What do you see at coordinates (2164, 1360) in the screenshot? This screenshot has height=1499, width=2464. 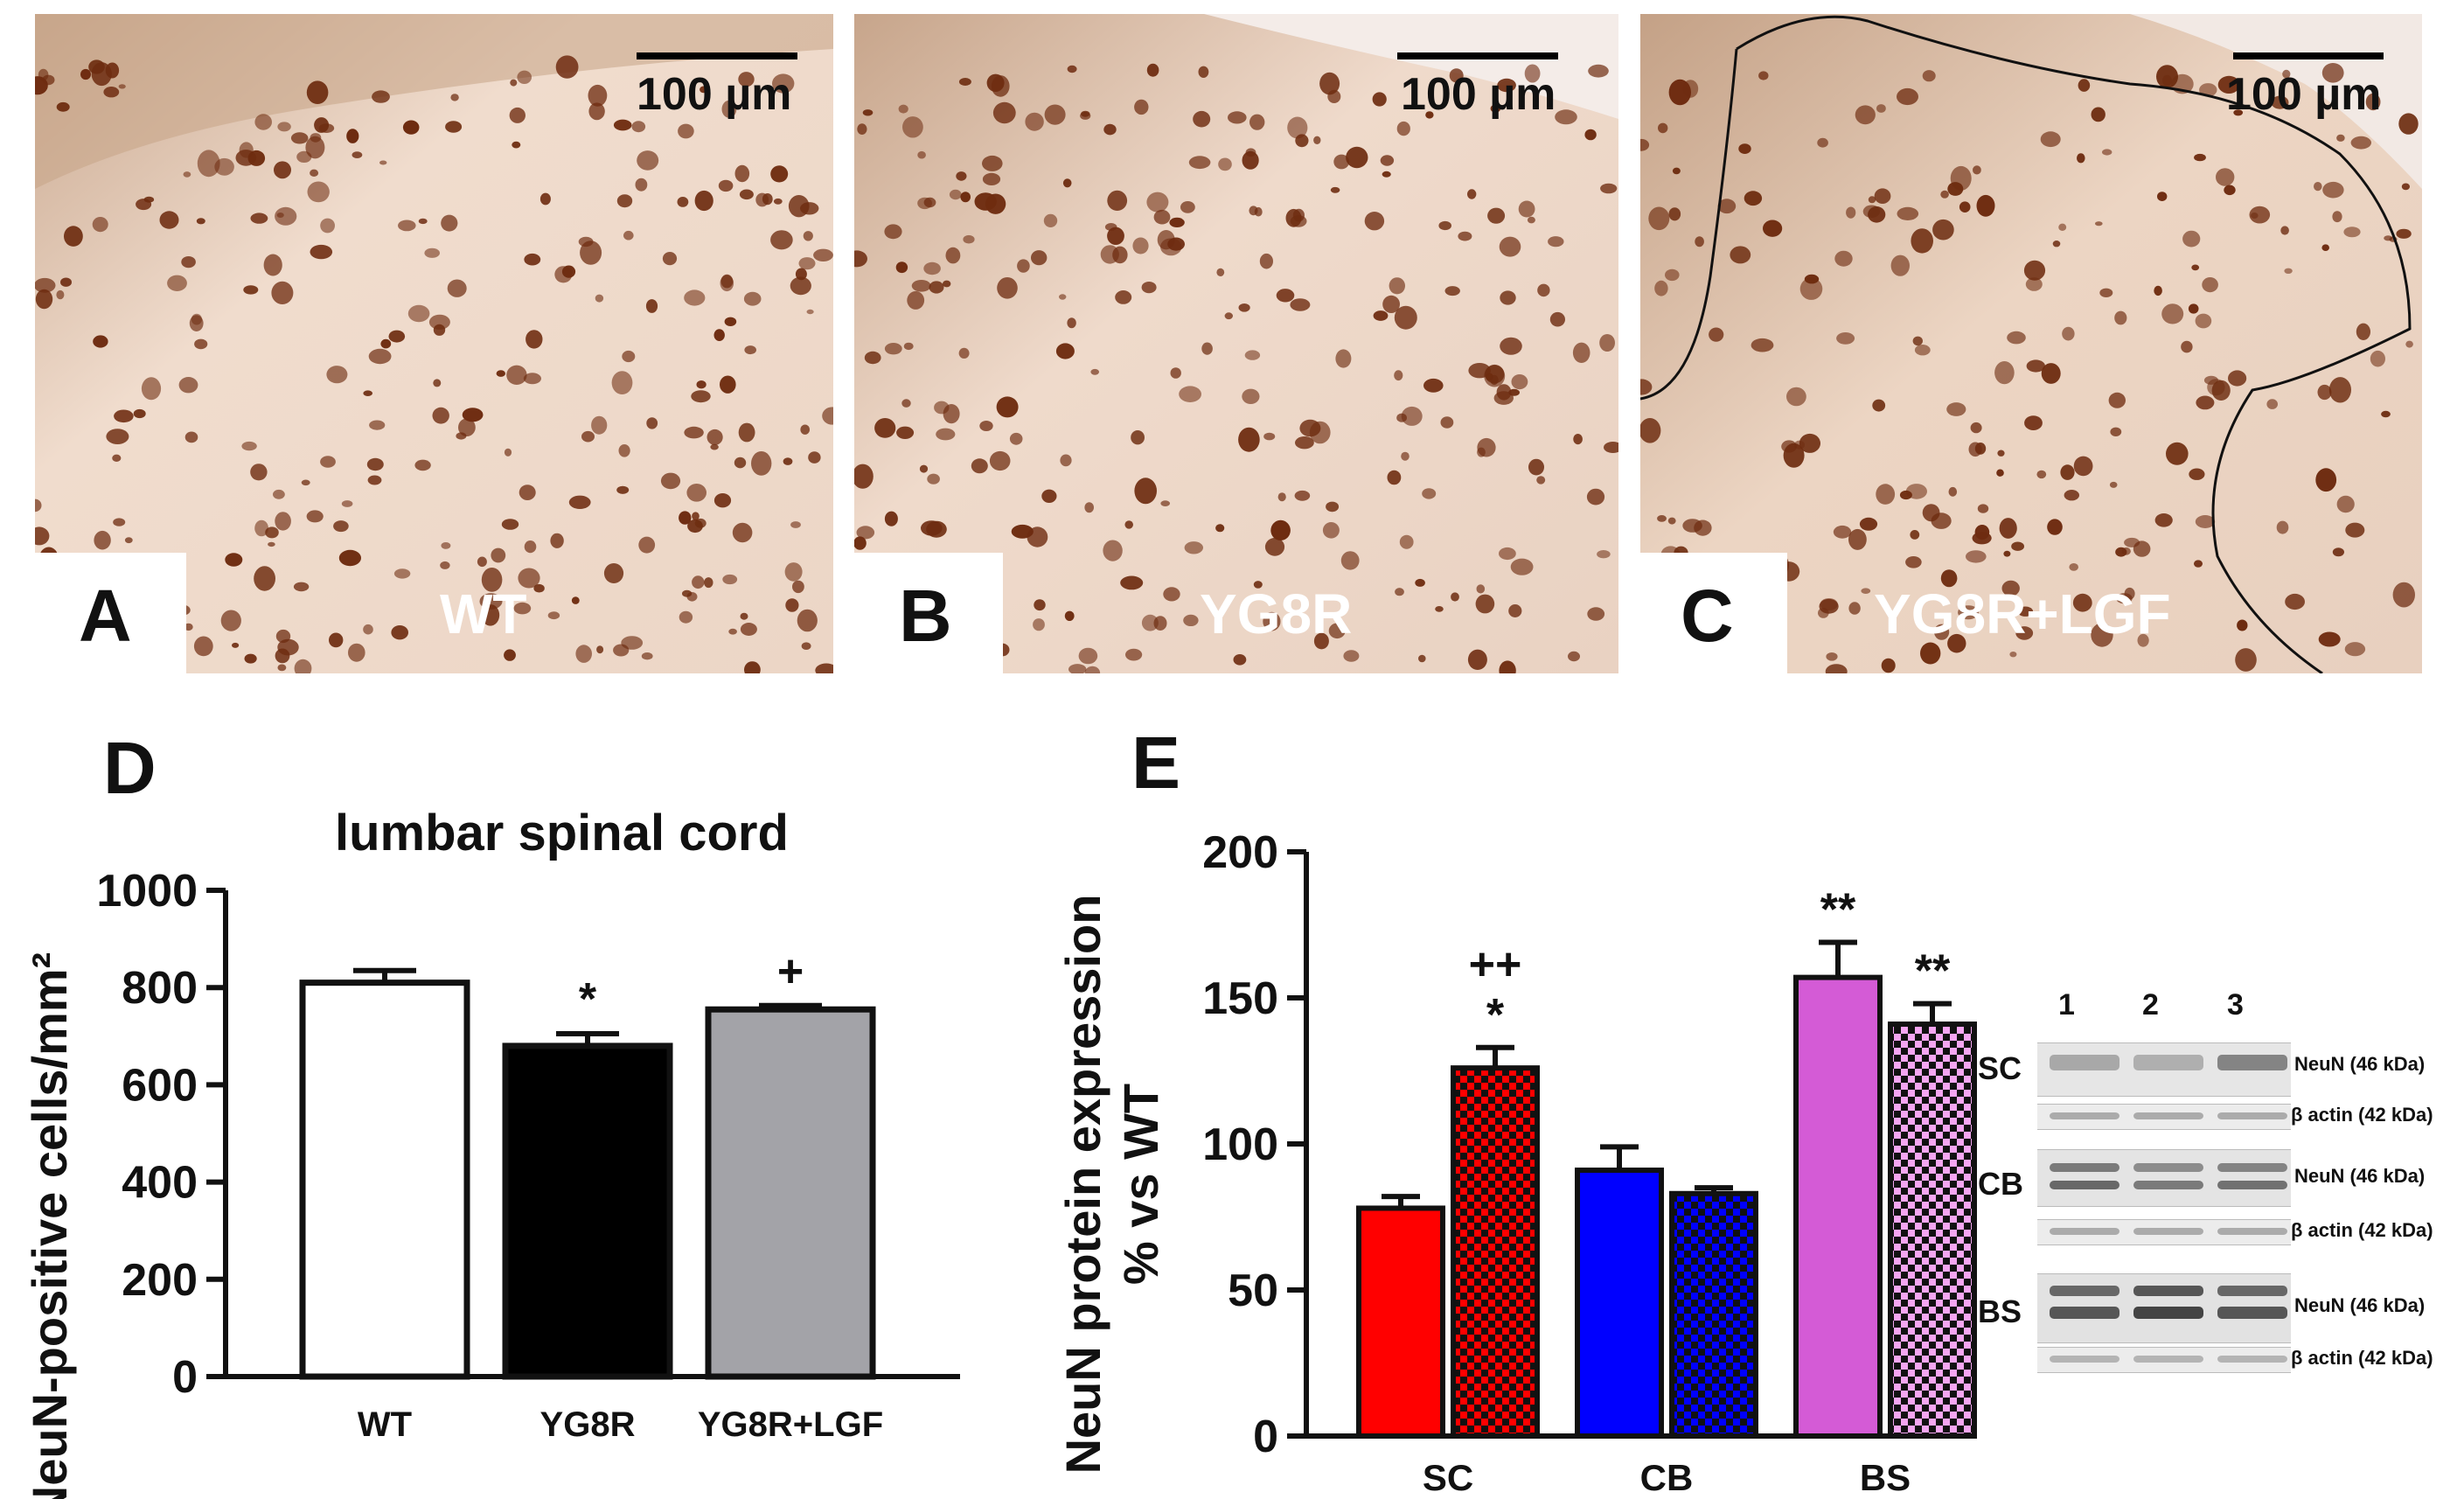 I see `blot-bs-actin` at bounding box center [2164, 1360].